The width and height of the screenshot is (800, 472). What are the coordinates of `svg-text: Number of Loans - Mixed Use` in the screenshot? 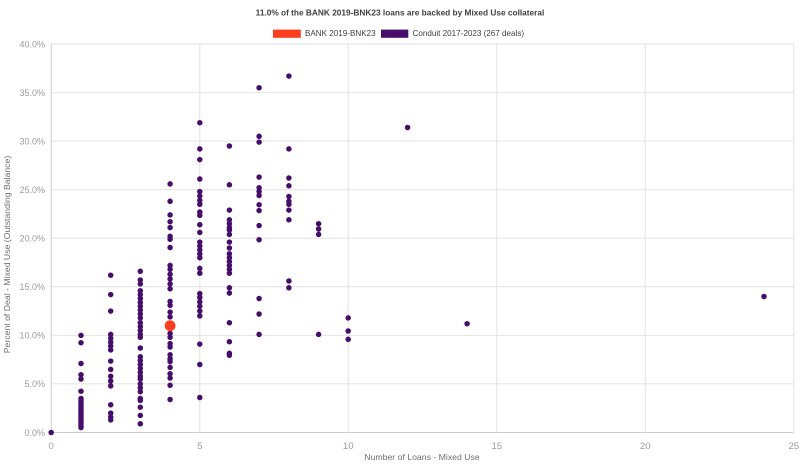 It's located at (422, 457).